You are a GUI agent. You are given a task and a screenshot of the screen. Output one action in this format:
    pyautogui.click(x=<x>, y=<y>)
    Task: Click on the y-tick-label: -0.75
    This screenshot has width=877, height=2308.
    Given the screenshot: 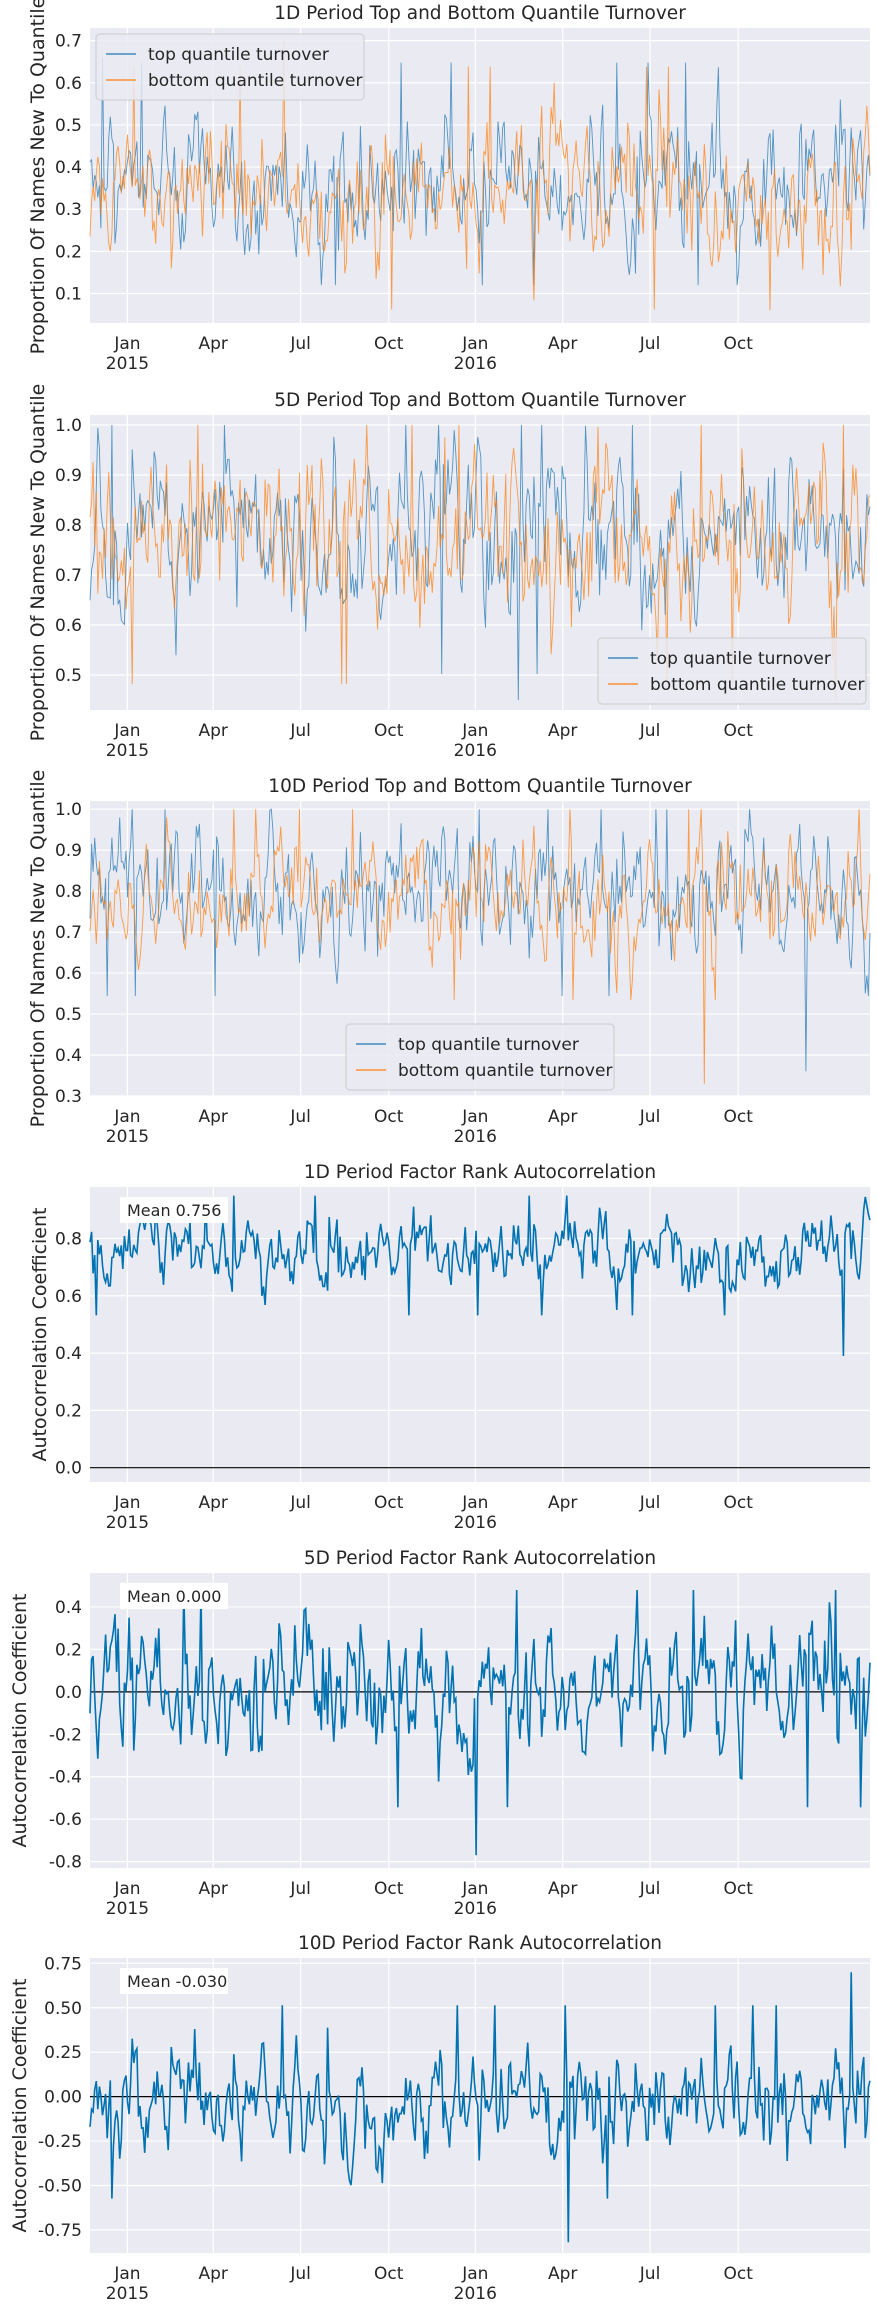 What is the action you would take?
    pyautogui.click(x=60, y=2231)
    